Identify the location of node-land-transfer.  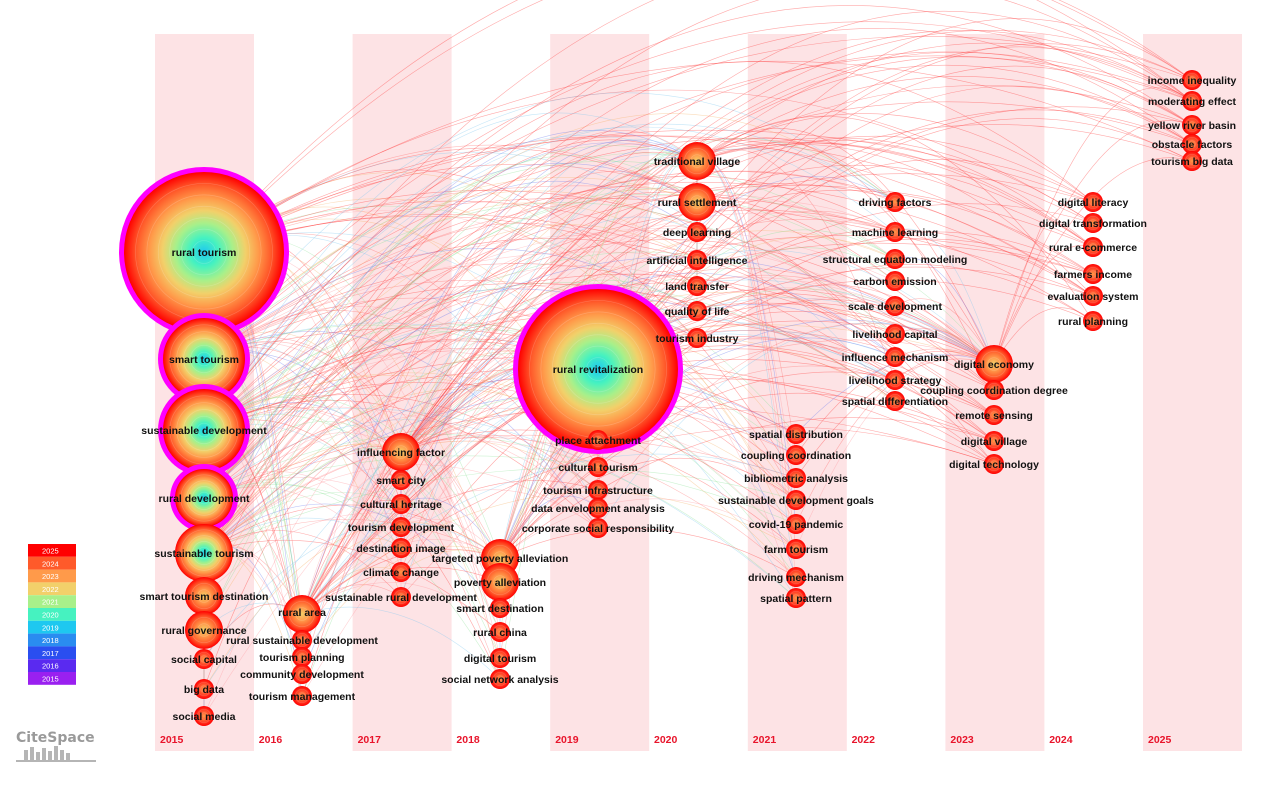
(697, 286).